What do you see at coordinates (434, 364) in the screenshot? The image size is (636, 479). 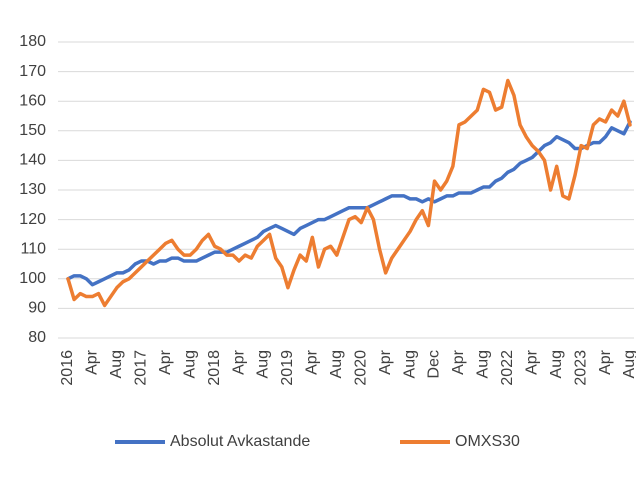 I see `x-tick-label: Dec` at bounding box center [434, 364].